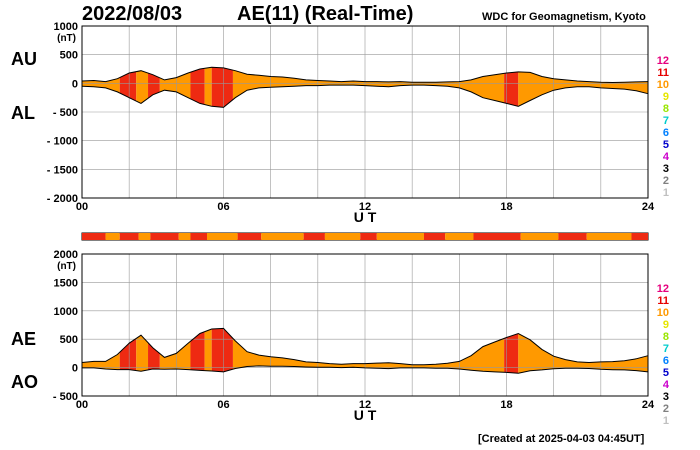 The height and width of the screenshot is (450, 700). What do you see at coordinates (365, 415) in the screenshot?
I see `chart-2-xaxis-label: U T` at bounding box center [365, 415].